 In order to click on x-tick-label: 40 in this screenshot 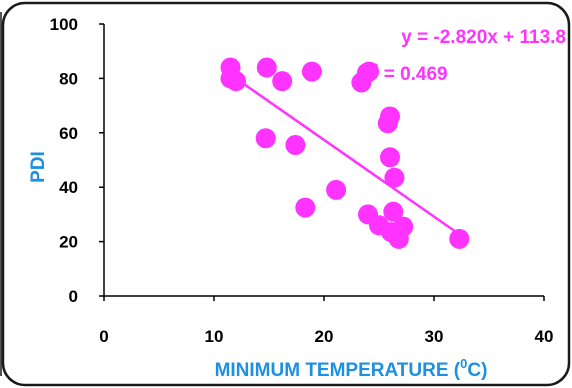, I will do `click(544, 336)`.